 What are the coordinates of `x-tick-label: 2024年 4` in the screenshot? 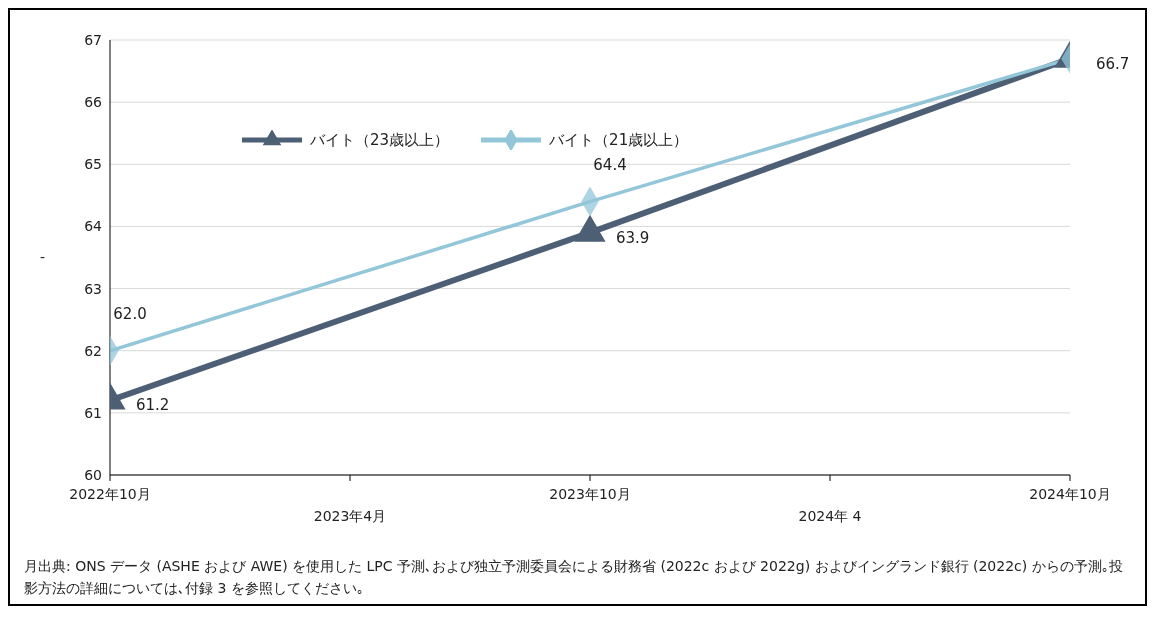 It's located at (830, 516).